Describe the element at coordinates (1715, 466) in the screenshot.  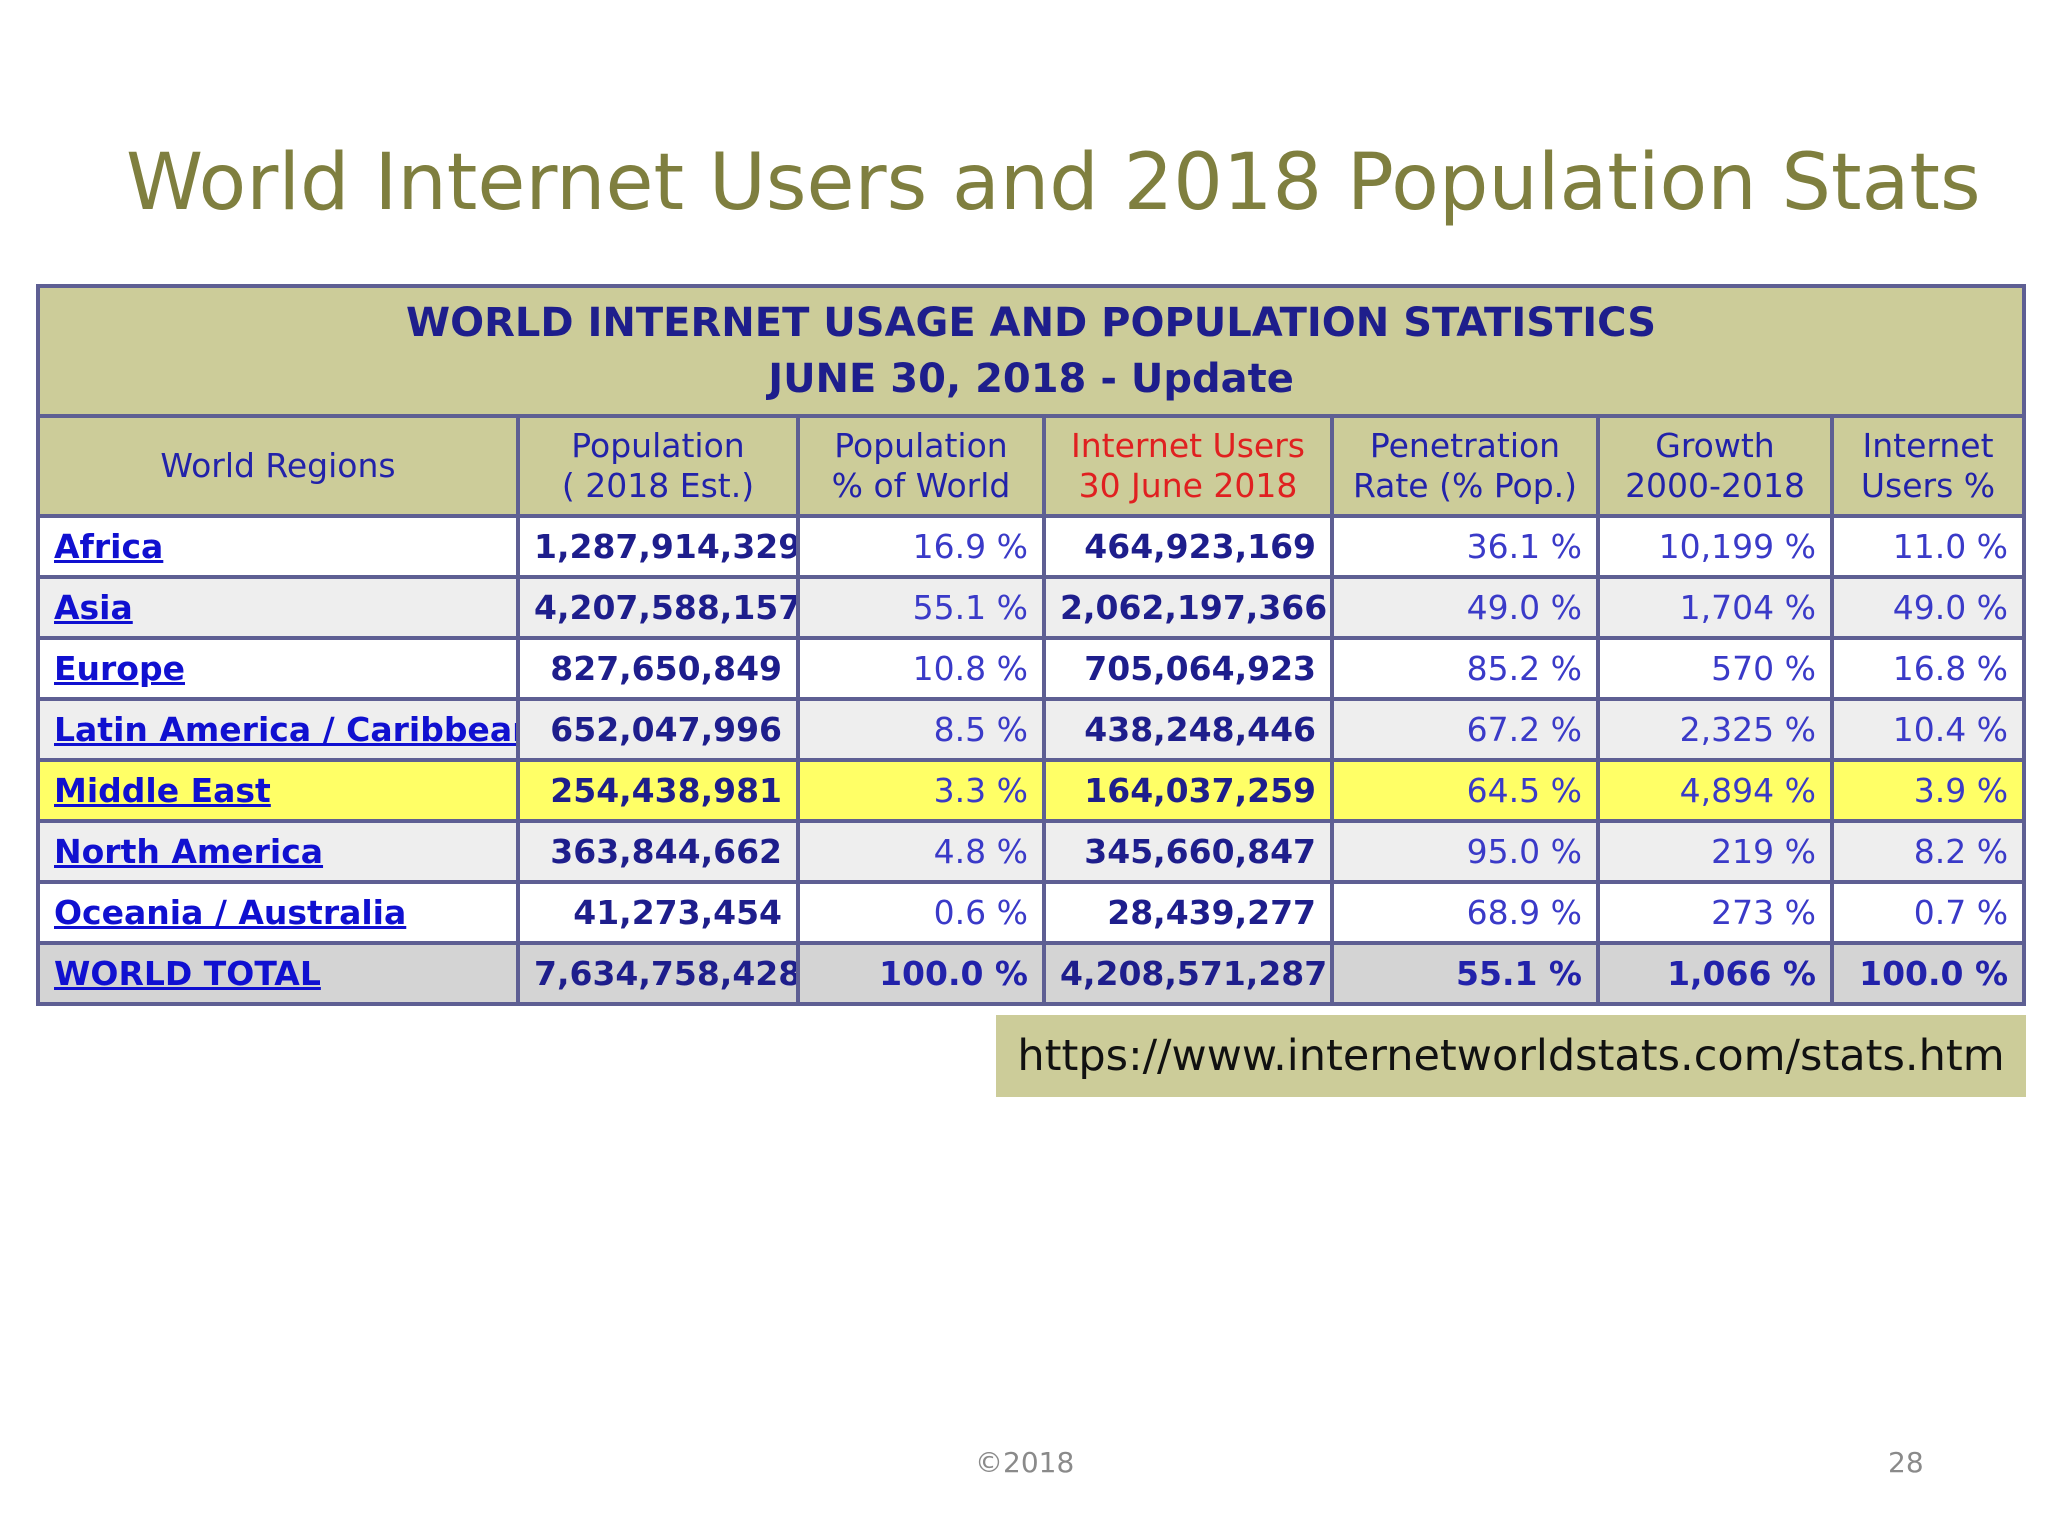
I see `header-growth: Growth 2000-2018` at that location.